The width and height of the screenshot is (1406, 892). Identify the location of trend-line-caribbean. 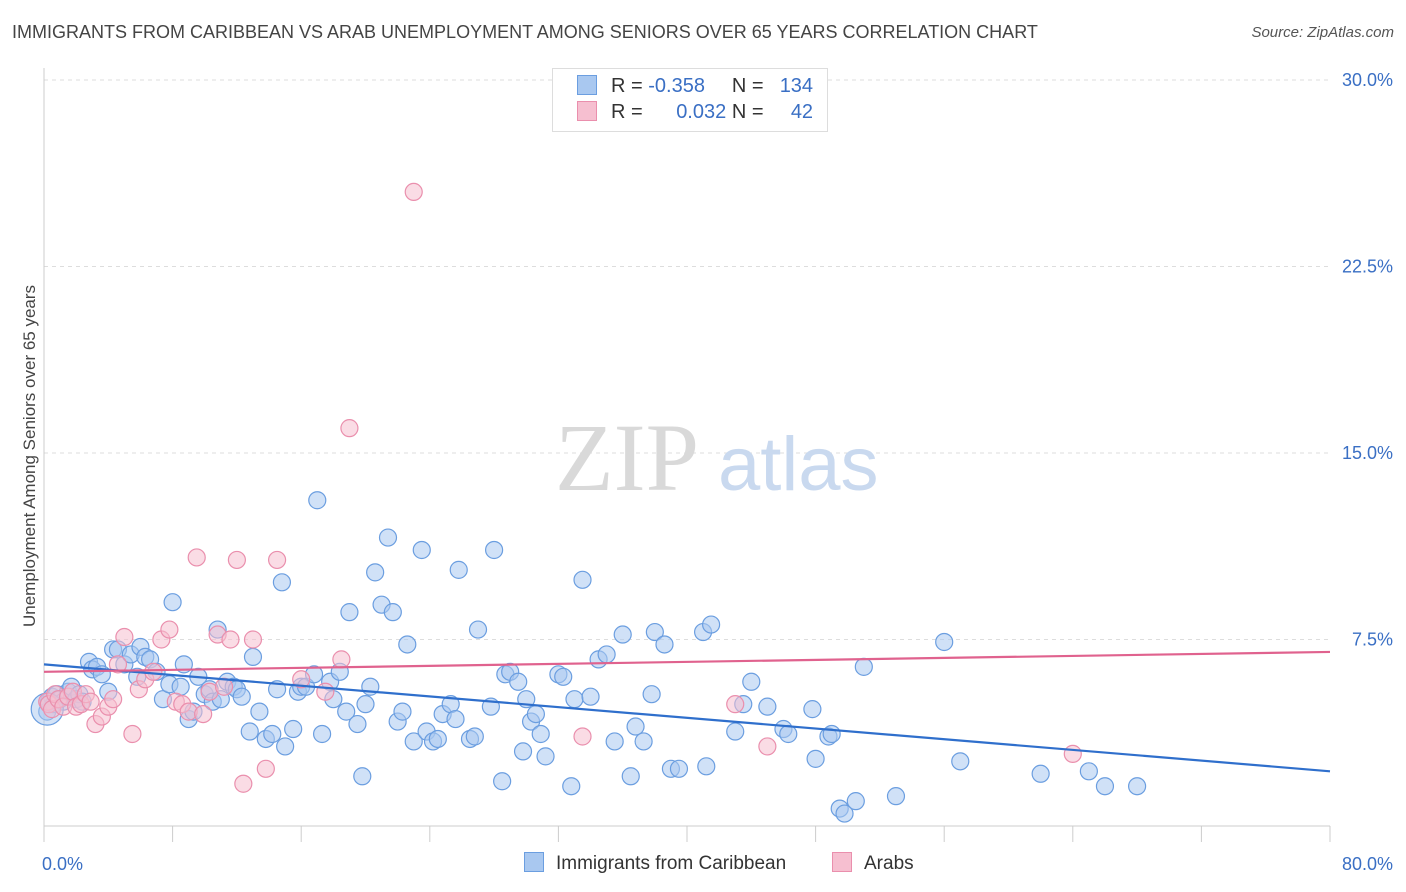
(687, 718).